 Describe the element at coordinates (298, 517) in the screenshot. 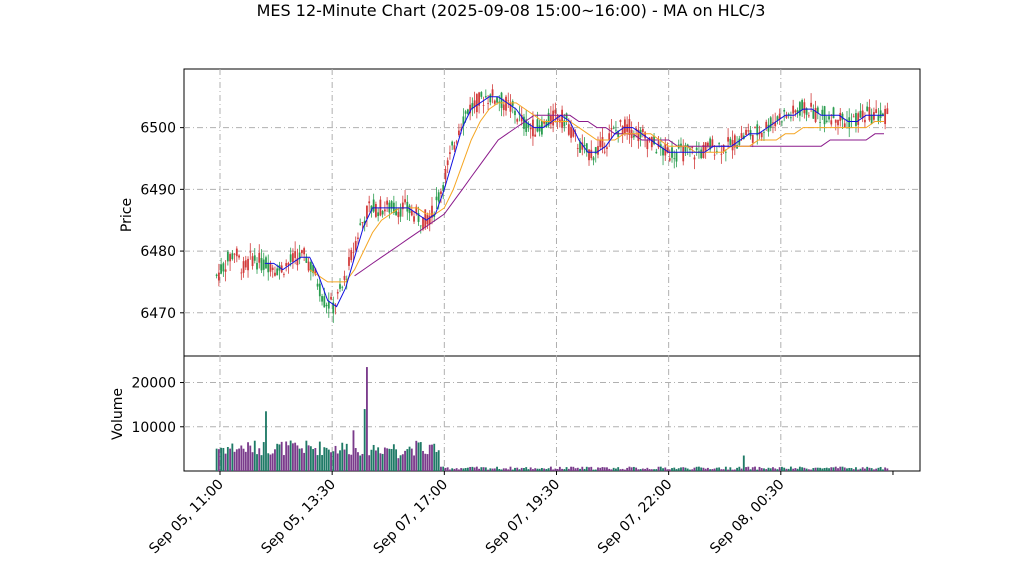

I see `x-tick-label: Sep 05, 13:30` at that location.